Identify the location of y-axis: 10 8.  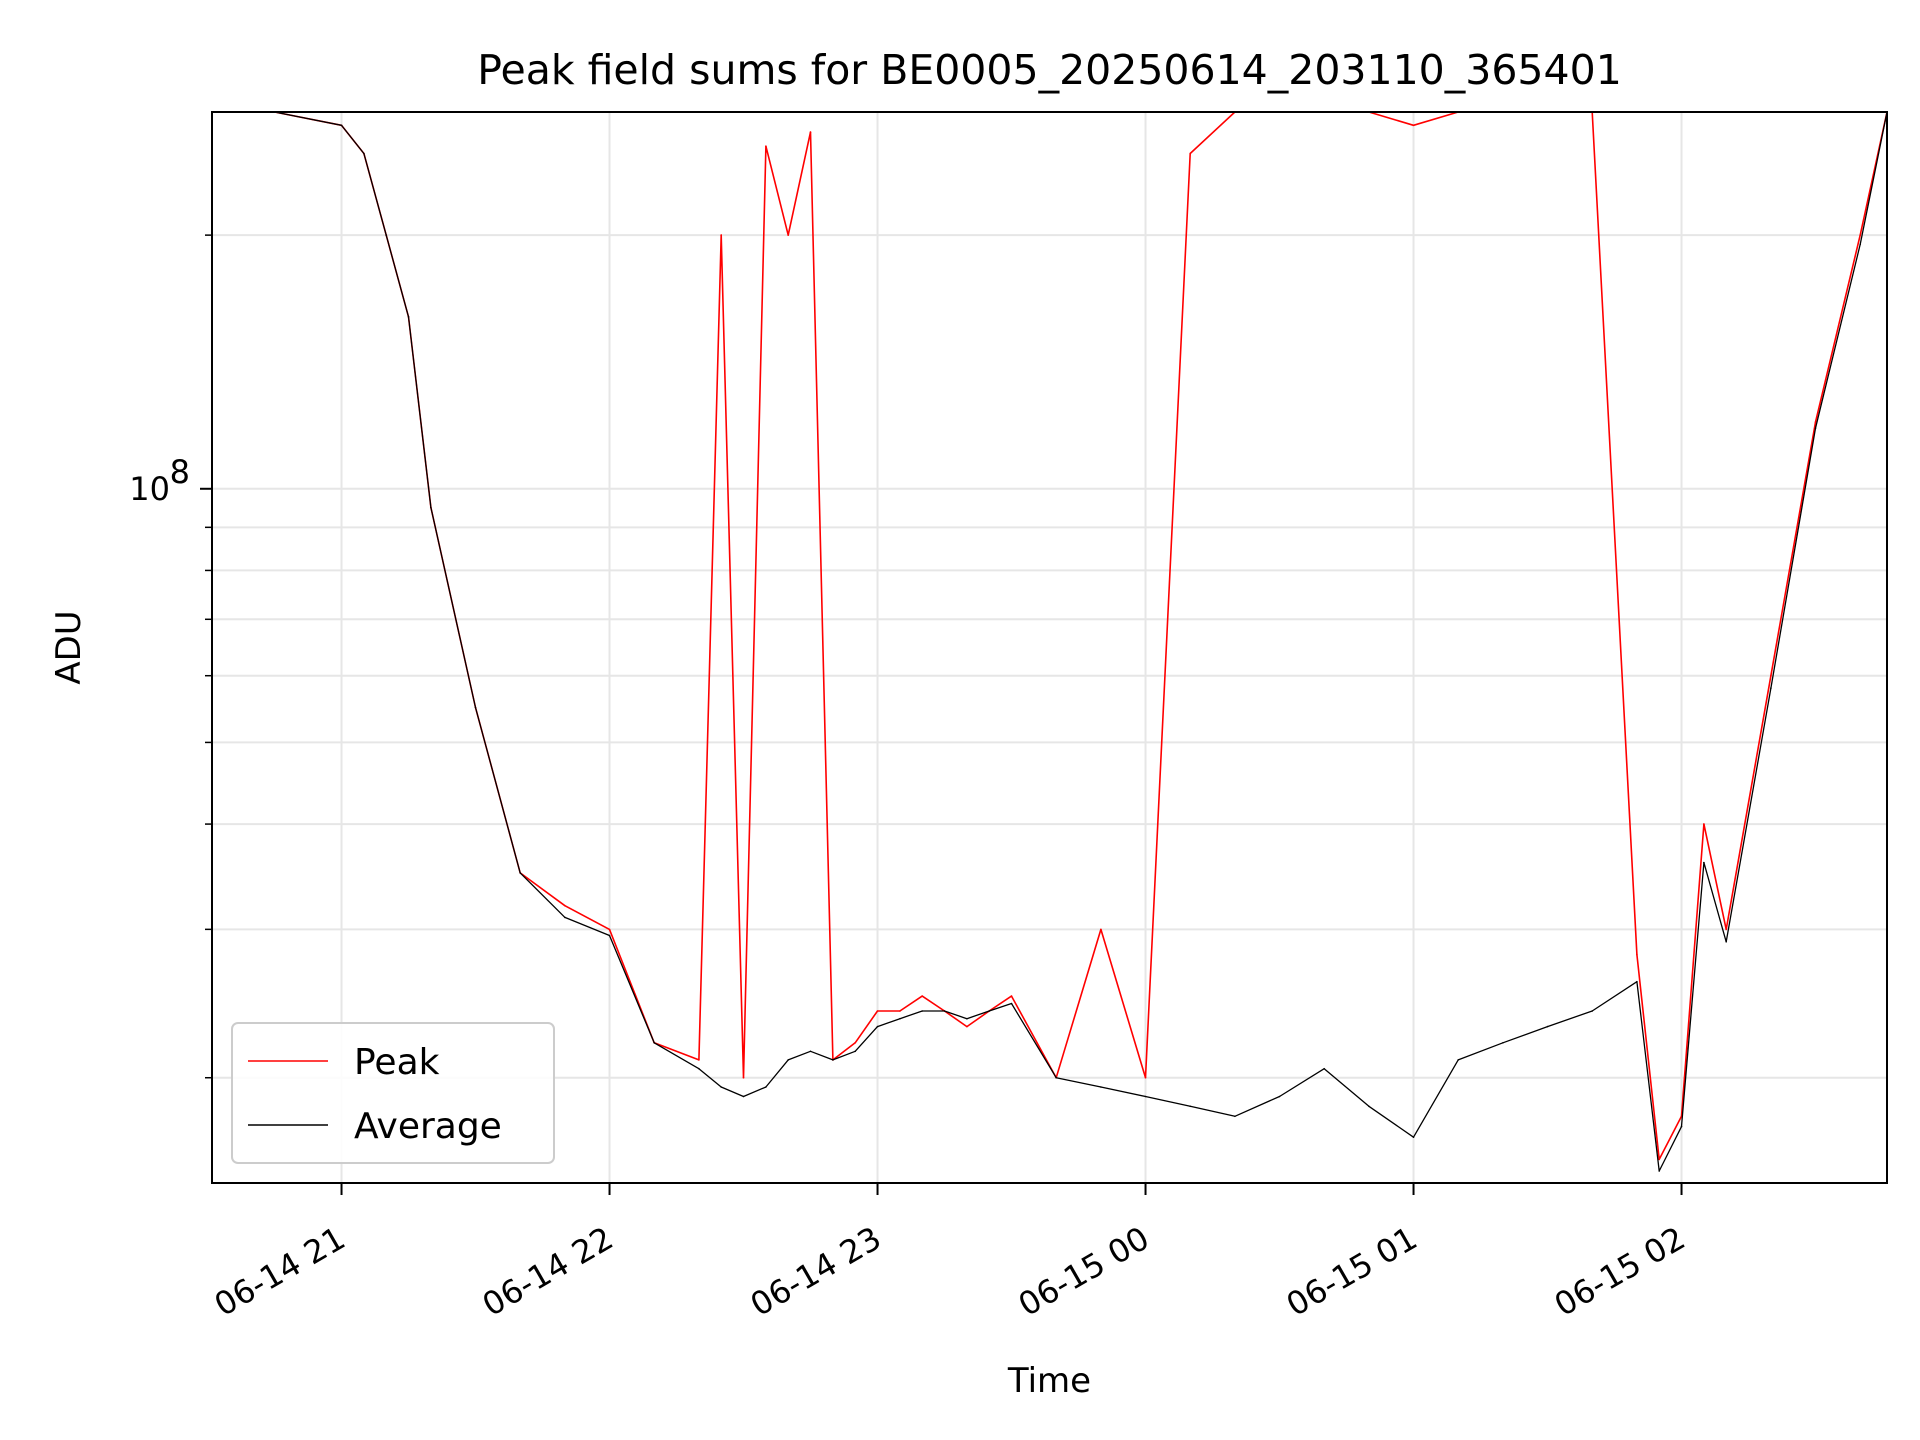
(170, 656).